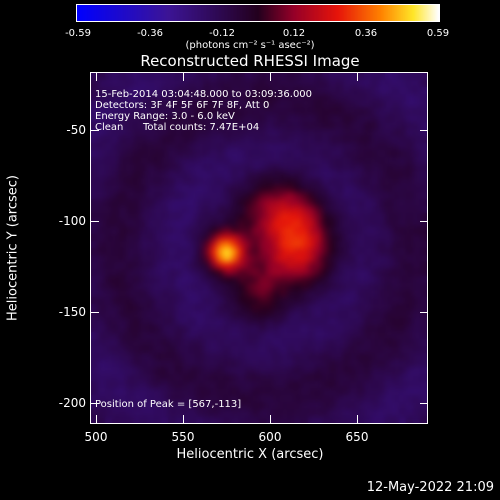 The height and width of the screenshot is (500, 500). I want to click on y-tick-label: -200, so click(72, 403).